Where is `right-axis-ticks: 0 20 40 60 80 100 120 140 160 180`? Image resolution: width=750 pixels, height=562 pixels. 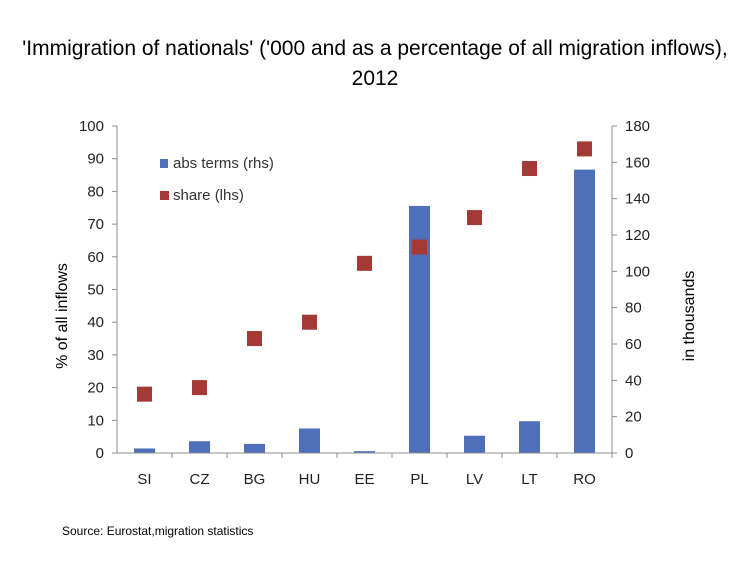 right-axis-ticks: 0 20 40 60 80 100 120 140 160 180 is located at coordinates (631, 290).